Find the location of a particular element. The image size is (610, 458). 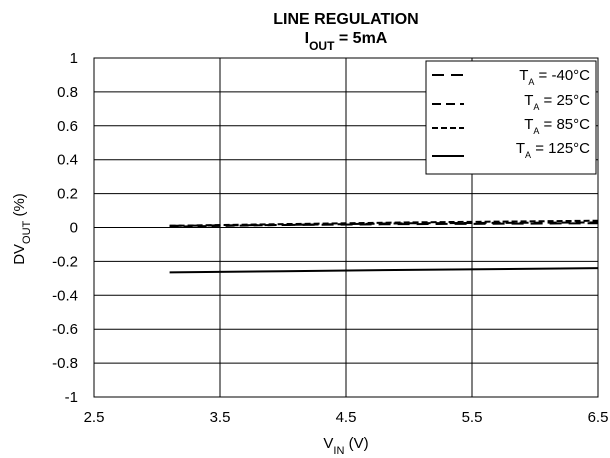

legend-label-3: TA = 85°C is located at coordinates (557, 126).